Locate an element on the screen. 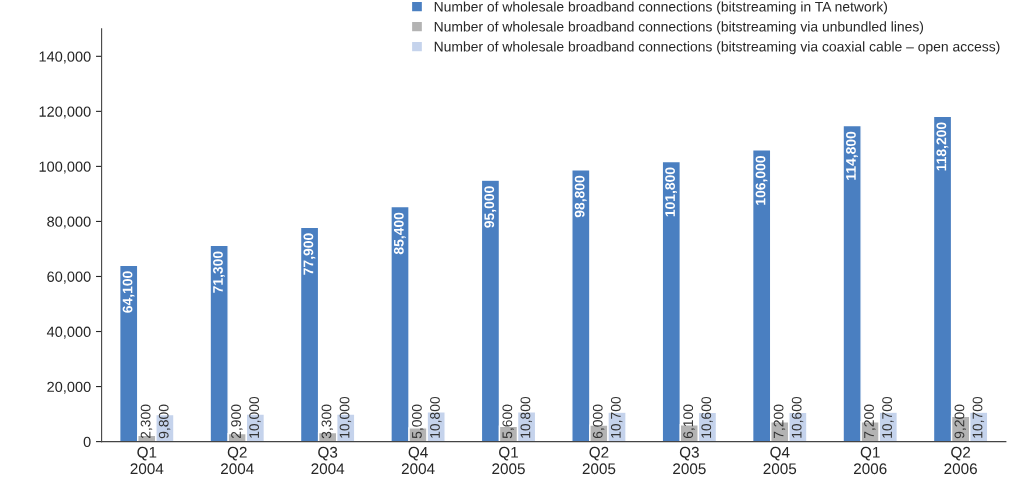 Image resolution: width=1016 pixels, height=480 pixels. y-tick-label: 100,000 is located at coordinates (65, 167).